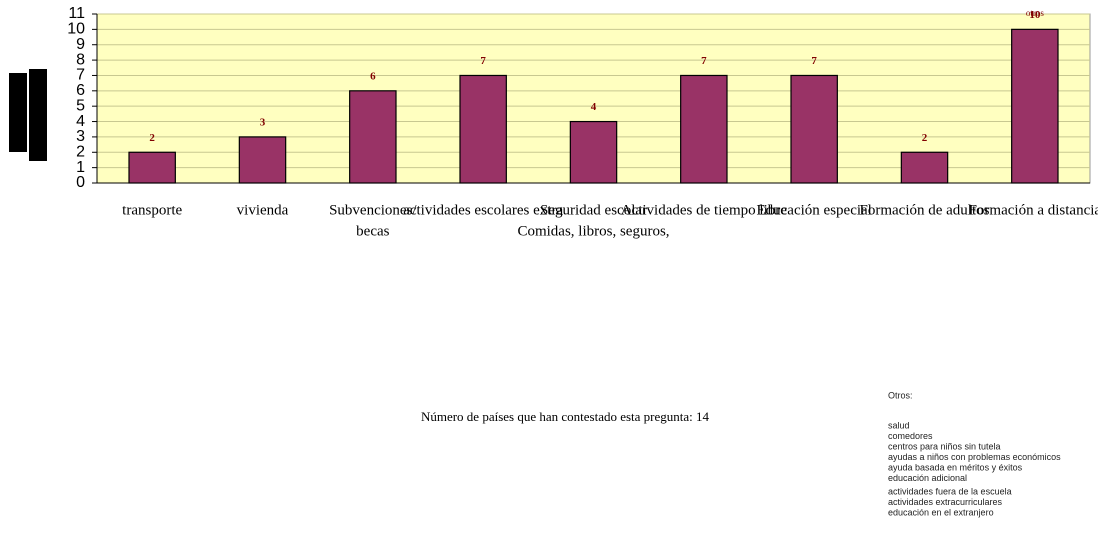 The width and height of the screenshot is (1098, 548). I want to click on notes-item: actividades fuera de la escuela, so click(950, 491).